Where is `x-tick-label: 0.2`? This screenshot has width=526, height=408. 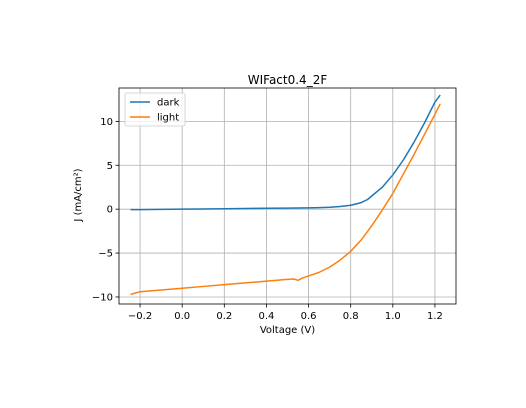 x-tick-label: 0.2 is located at coordinates (224, 316).